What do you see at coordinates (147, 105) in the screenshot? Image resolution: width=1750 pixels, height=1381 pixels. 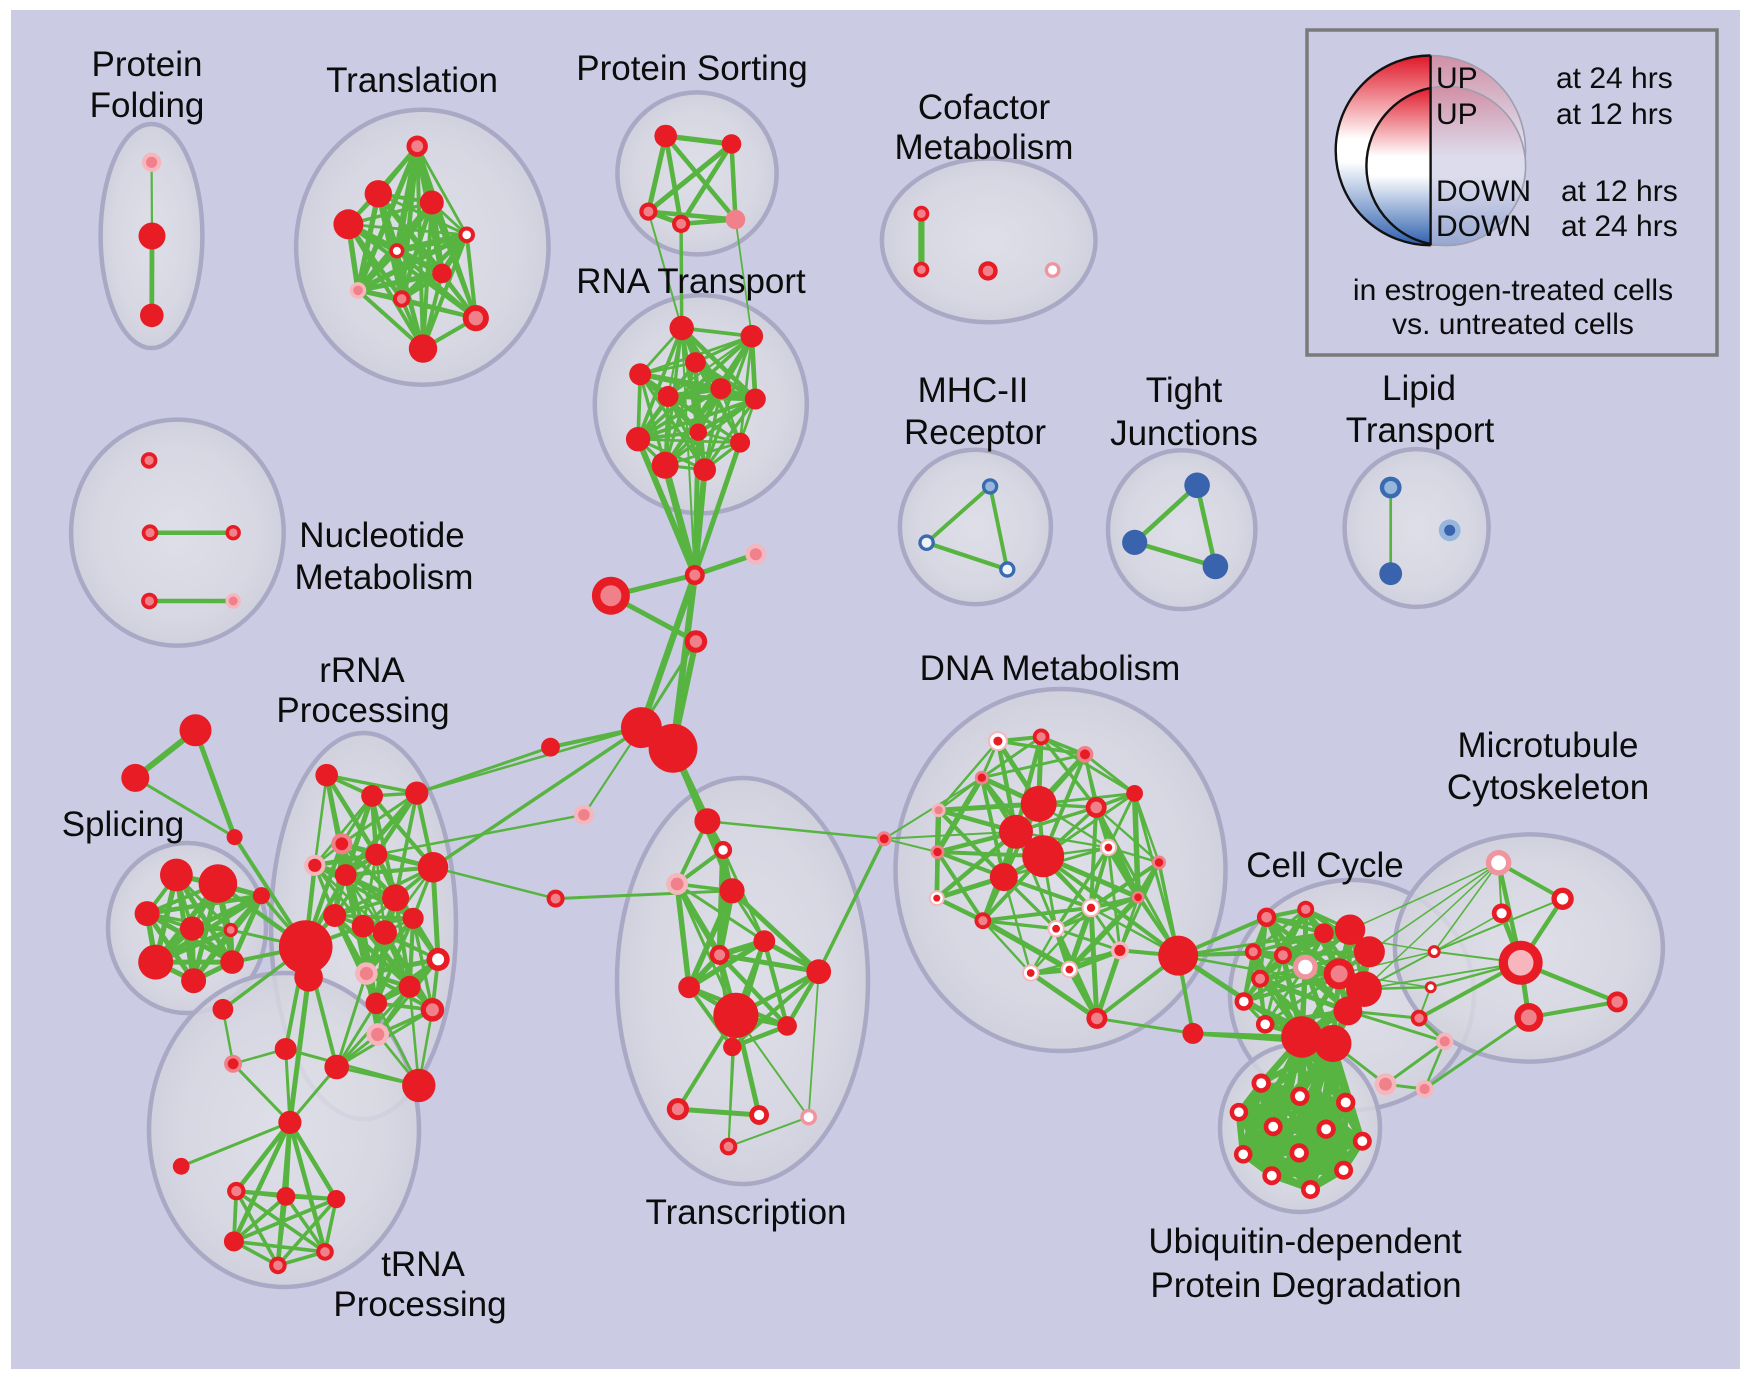 I see `svg-text: Folding` at bounding box center [147, 105].